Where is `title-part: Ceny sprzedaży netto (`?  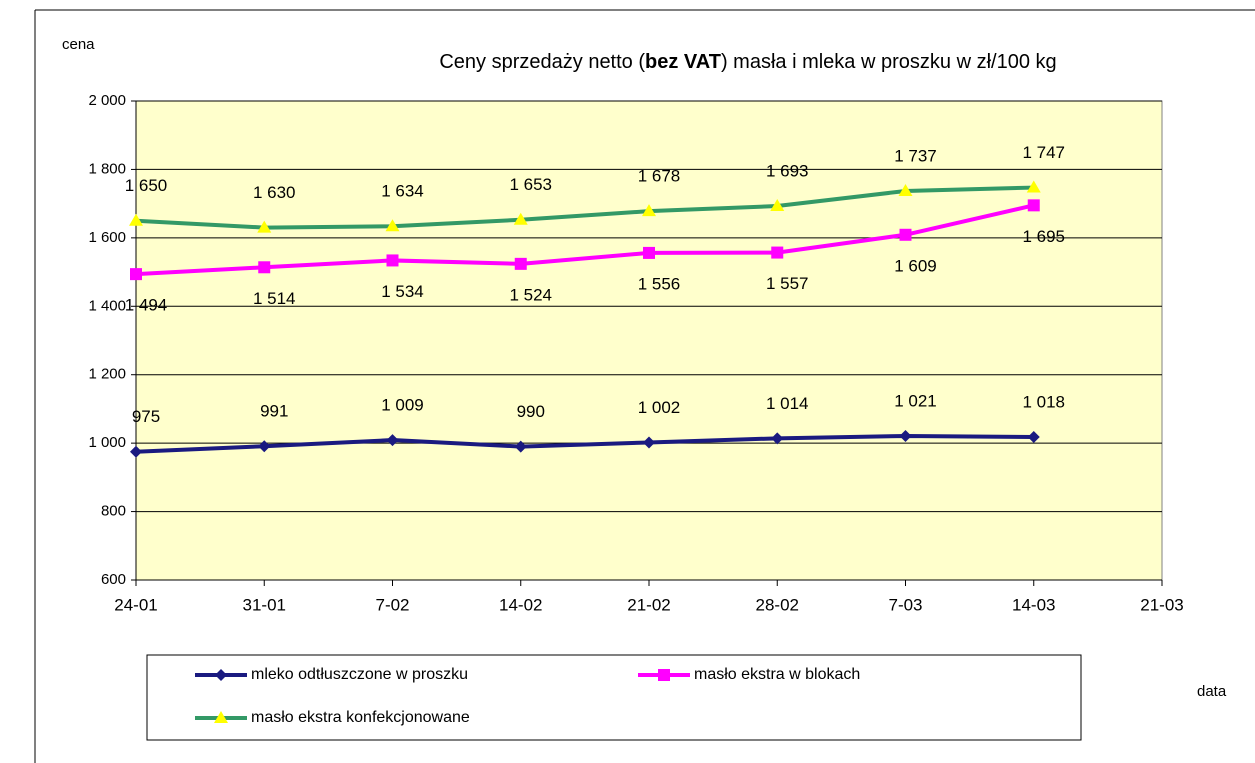
title-part: Ceny sprzedaży netto ( is located at coordinates (542, 62).